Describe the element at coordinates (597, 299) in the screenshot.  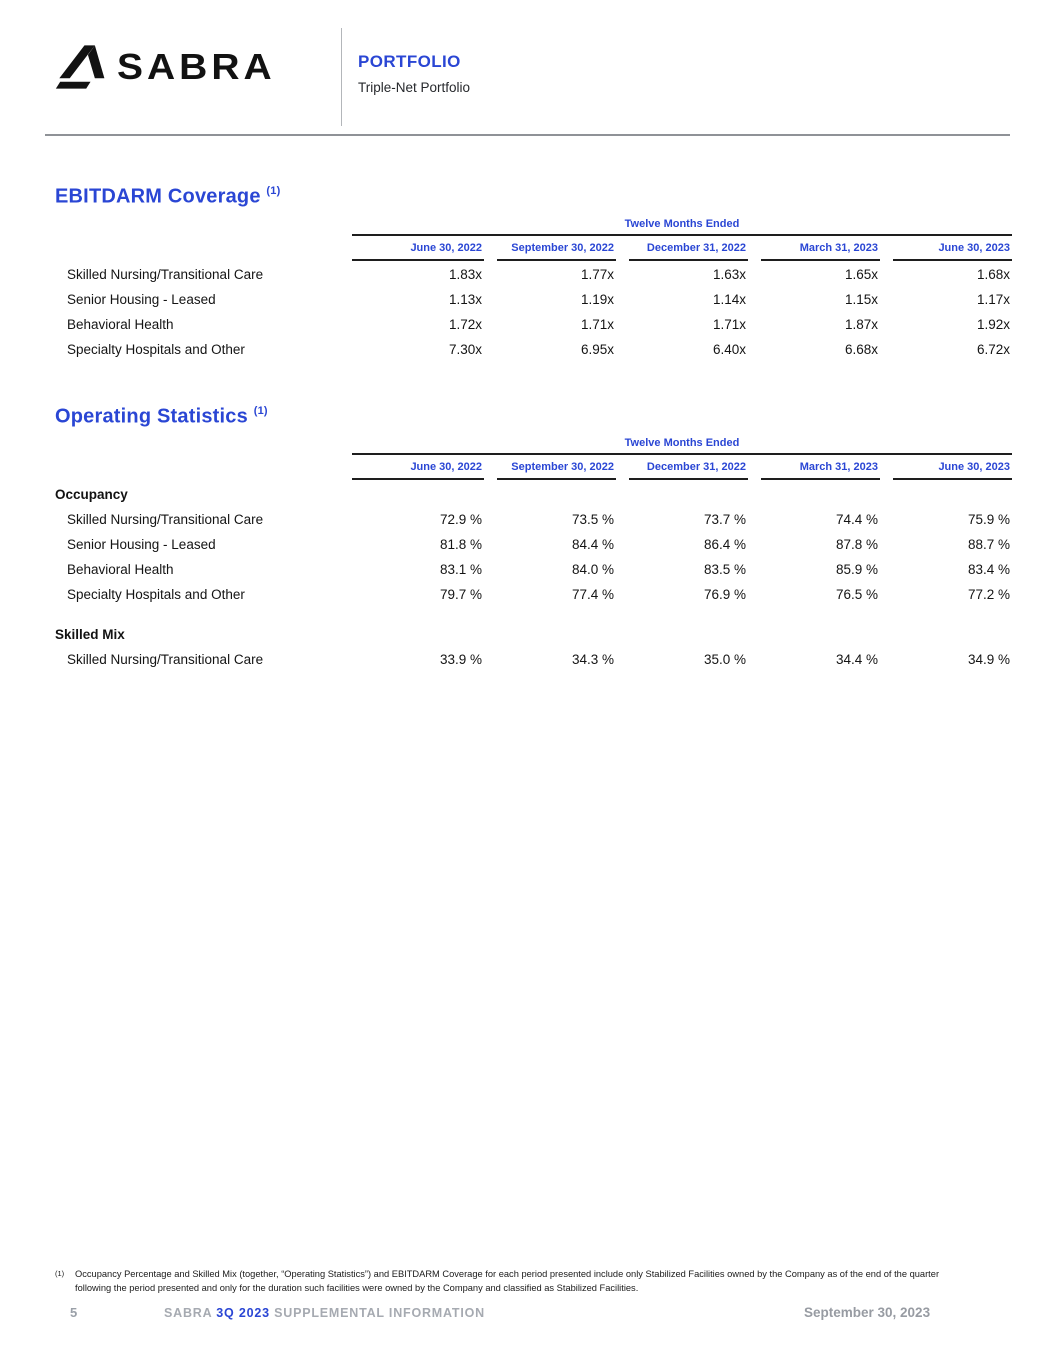
I see `row-value: 1.19x` at that location.